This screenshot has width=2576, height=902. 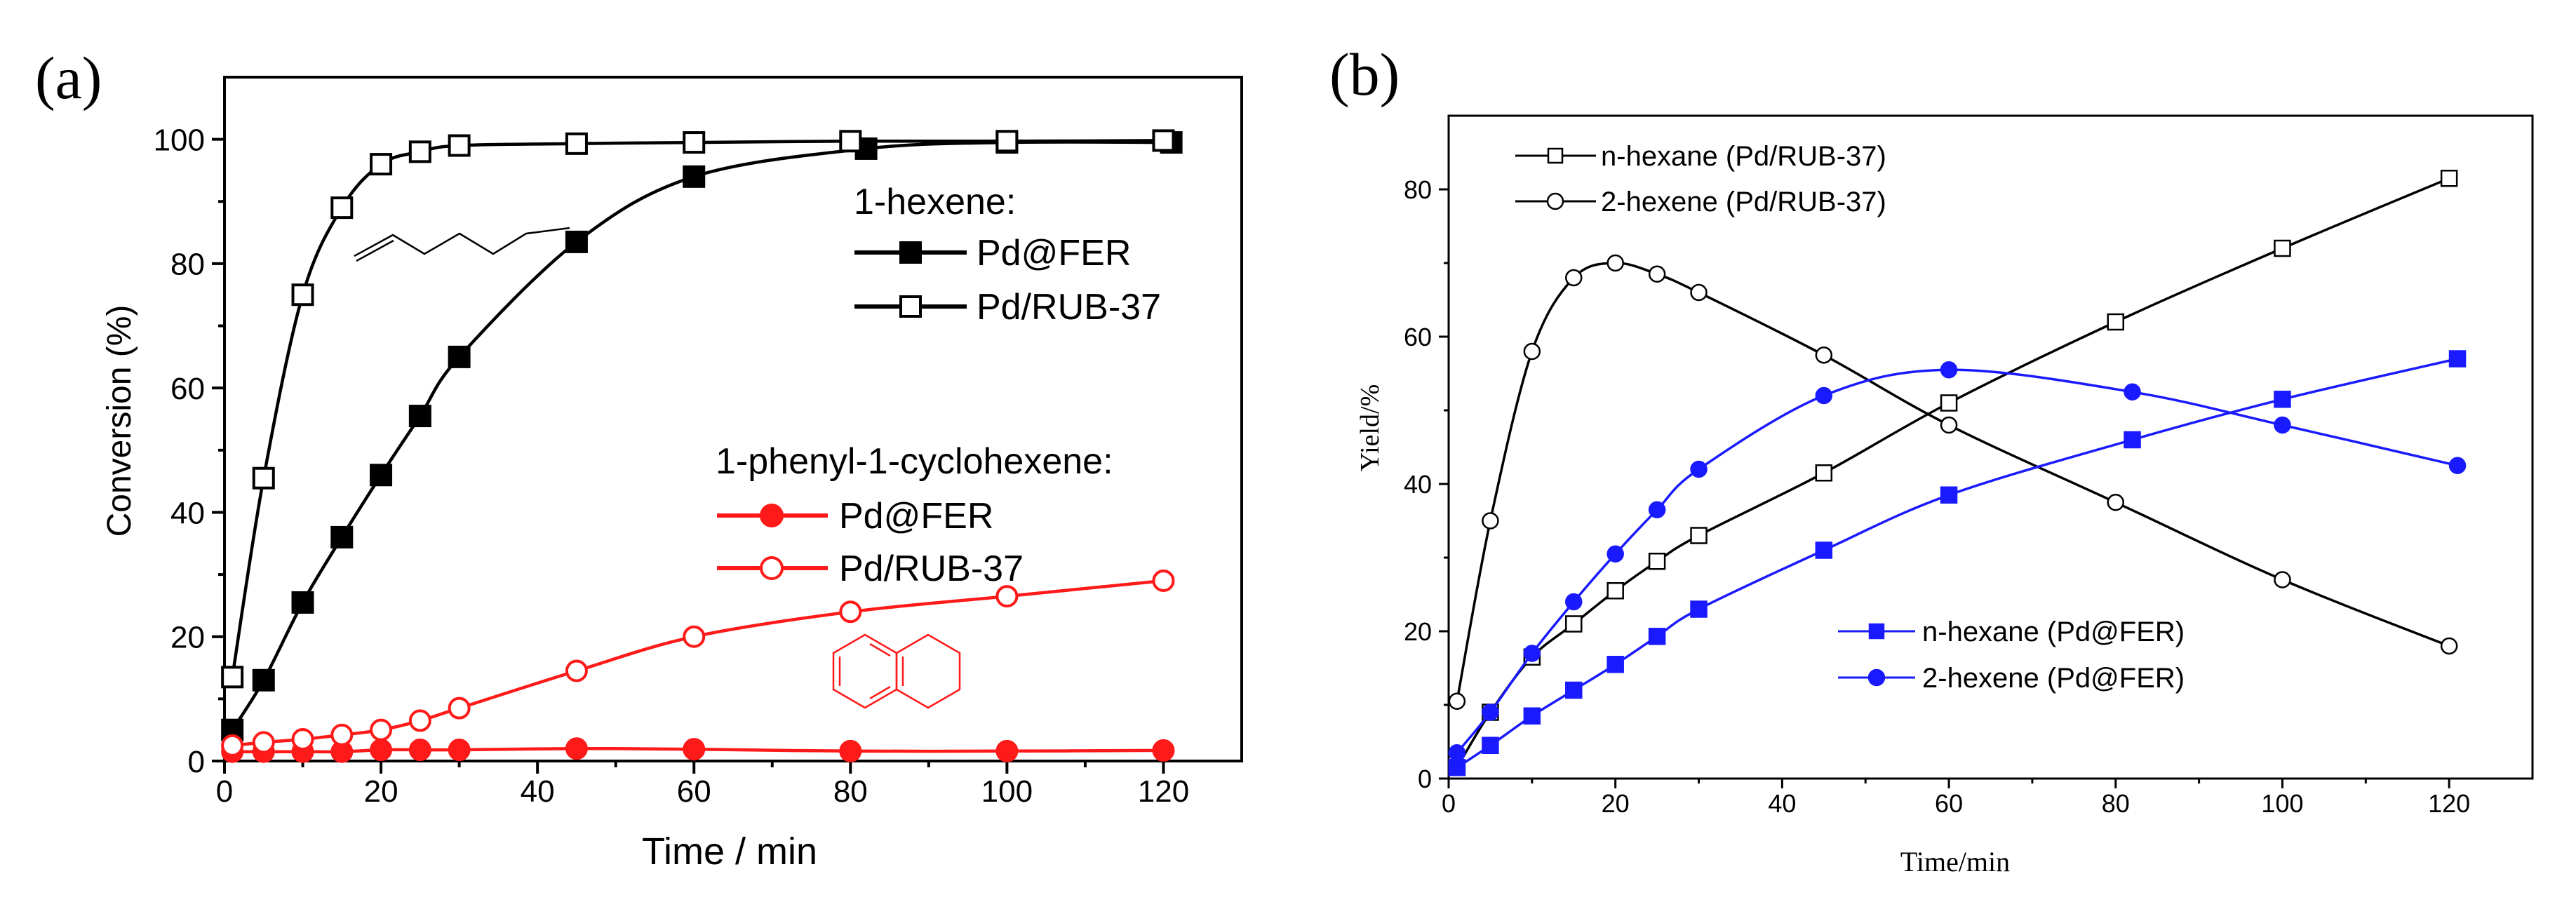 What do you see at coordinates (772, 515) in the screenshot?
I see `legend-a-marker-phenyl-pdfer` at bounding box center [772, 515].